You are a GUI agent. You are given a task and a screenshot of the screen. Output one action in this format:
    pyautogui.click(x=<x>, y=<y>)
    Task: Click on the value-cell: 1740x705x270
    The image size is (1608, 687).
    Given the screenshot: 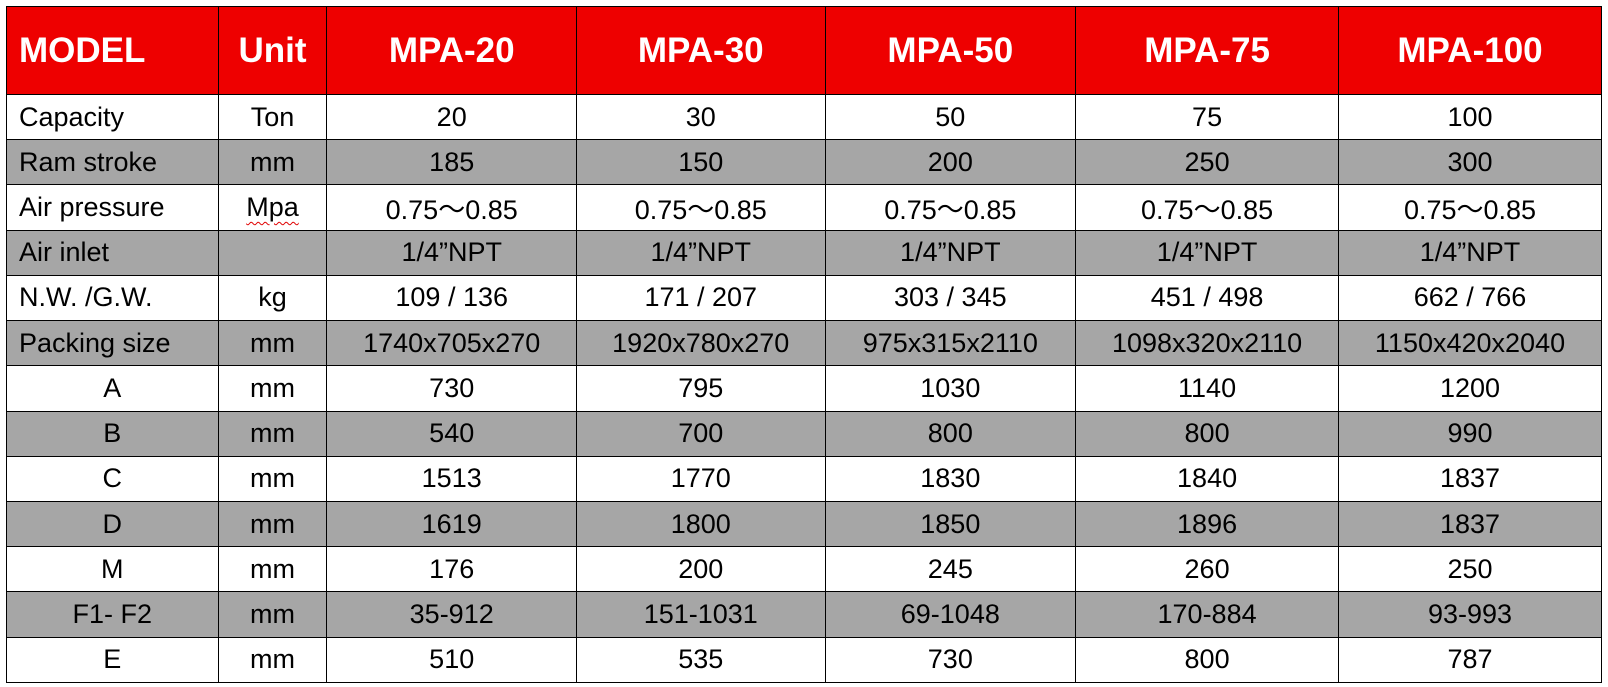 What is the action you would take?
    pyautogui.click(x=451, y=343)
    